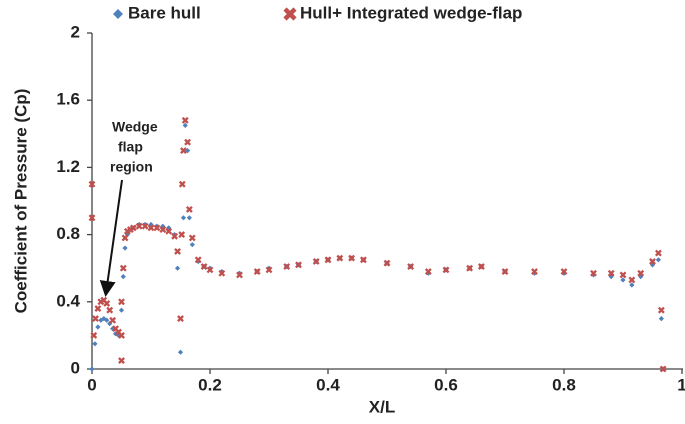 The width and height of the screenshot is (685, 424). What do you see at coordinates (164, 12) in the screenshot?
I see `legend-label: Bare hull` at bounding box center [164, 12].